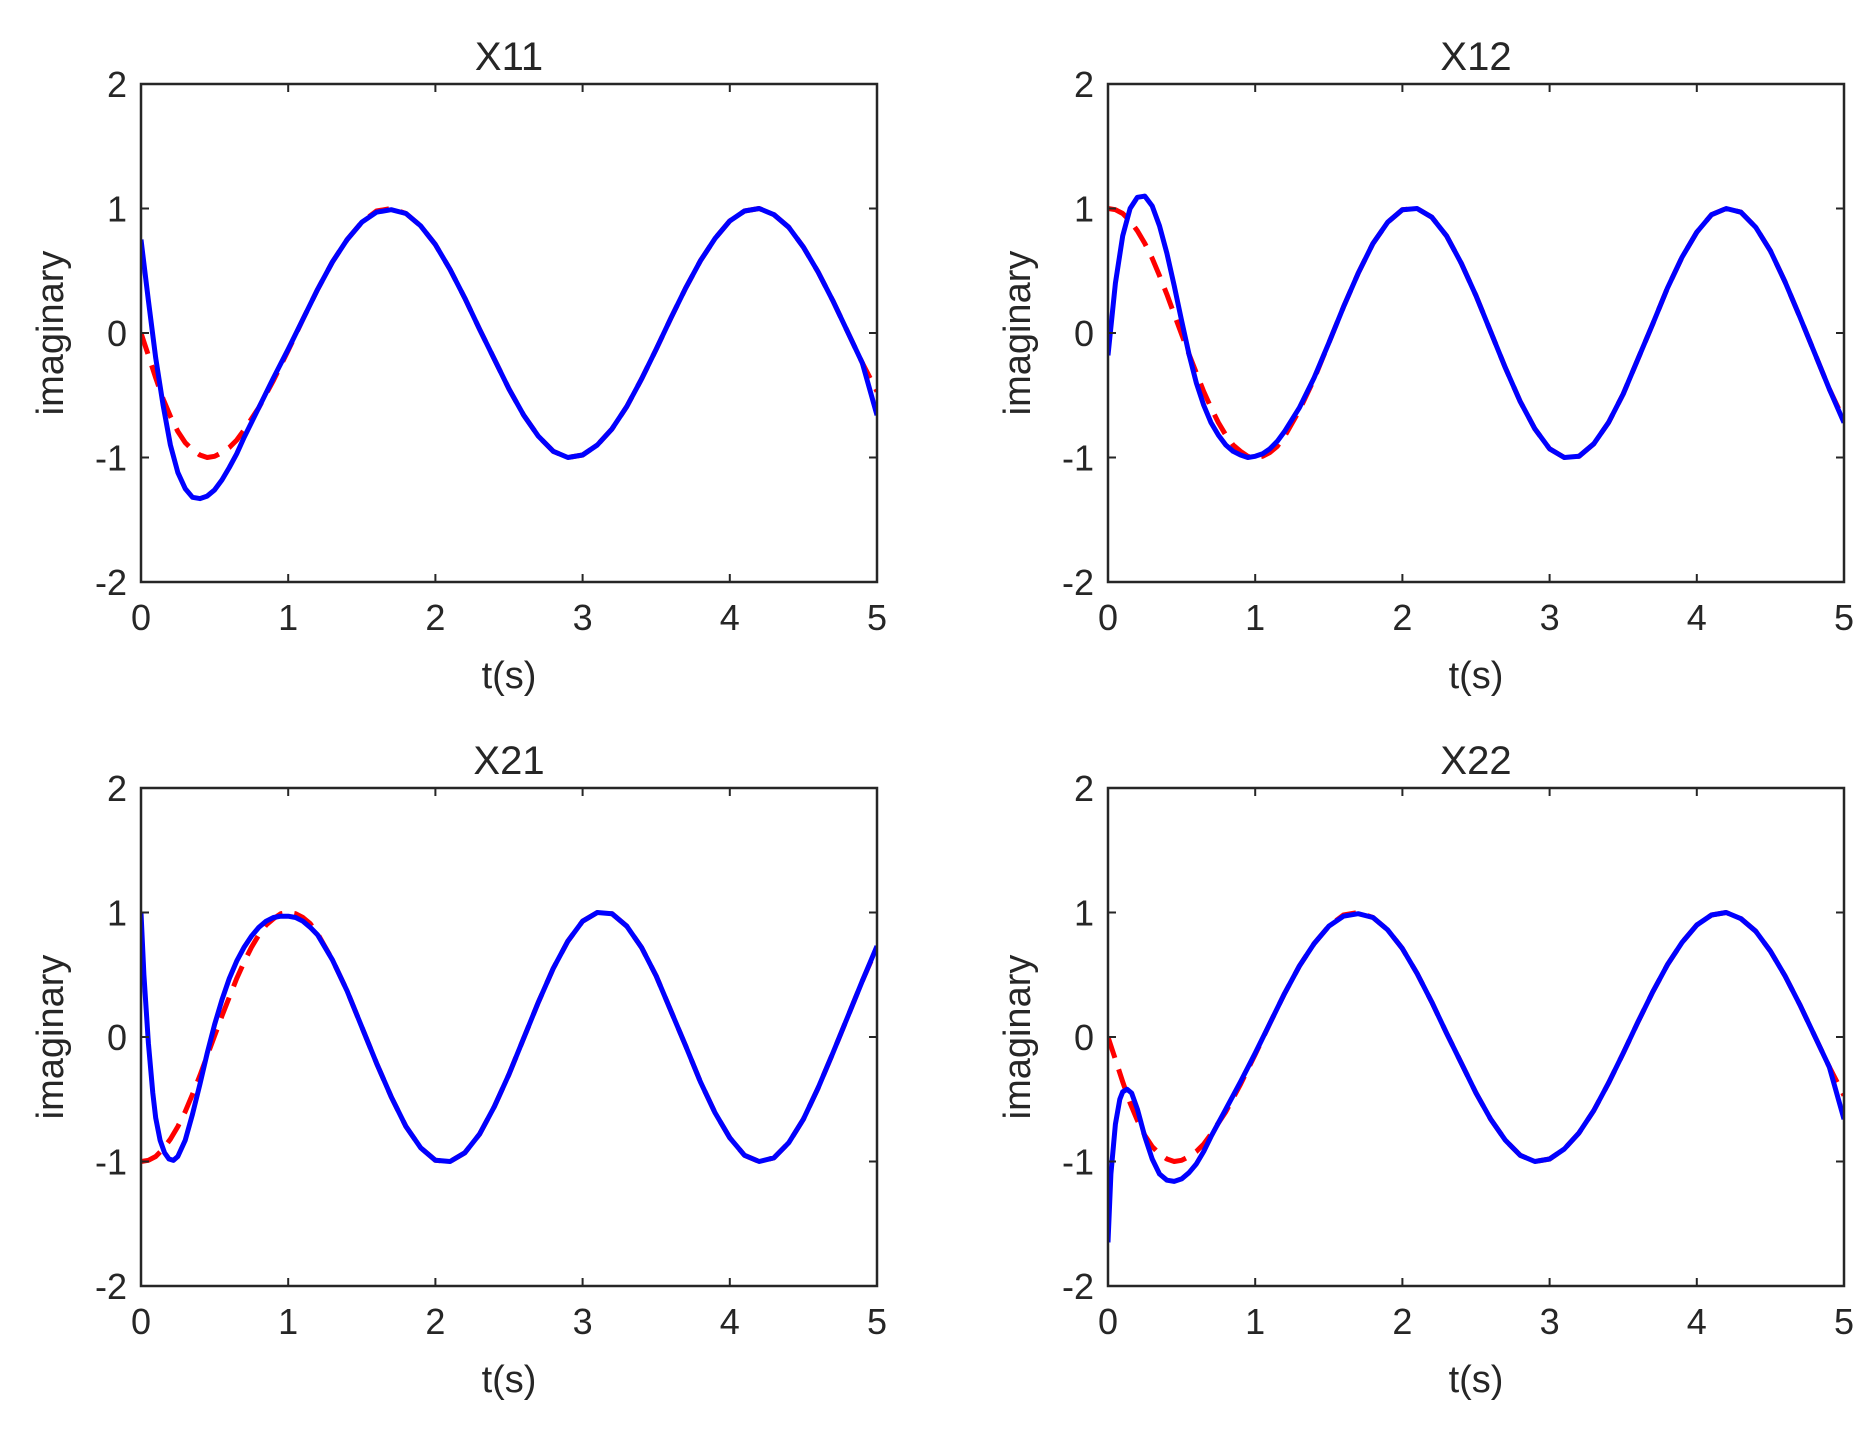  I want to click on chart-title-x11: X11, so click(509, 57).